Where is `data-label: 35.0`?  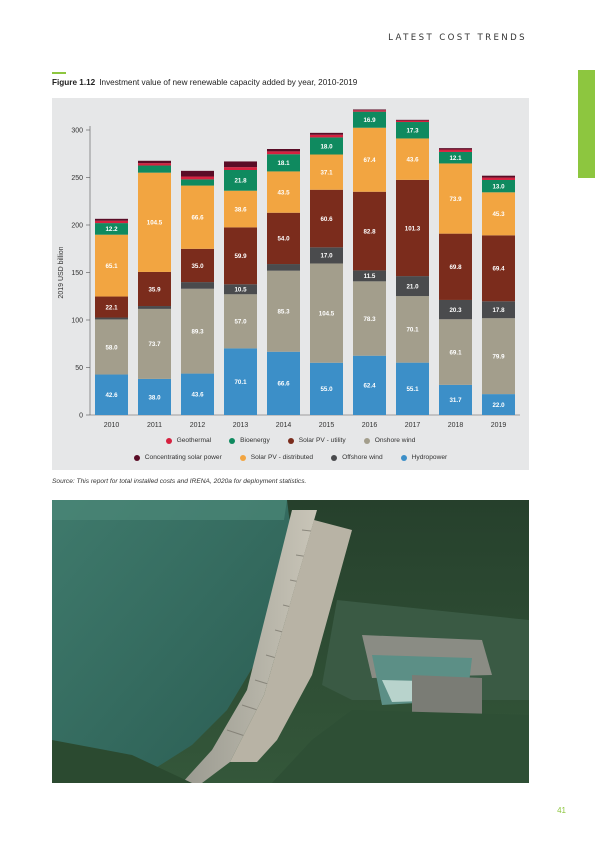
data-label: 35.0 is located at coordinates (197, 266).